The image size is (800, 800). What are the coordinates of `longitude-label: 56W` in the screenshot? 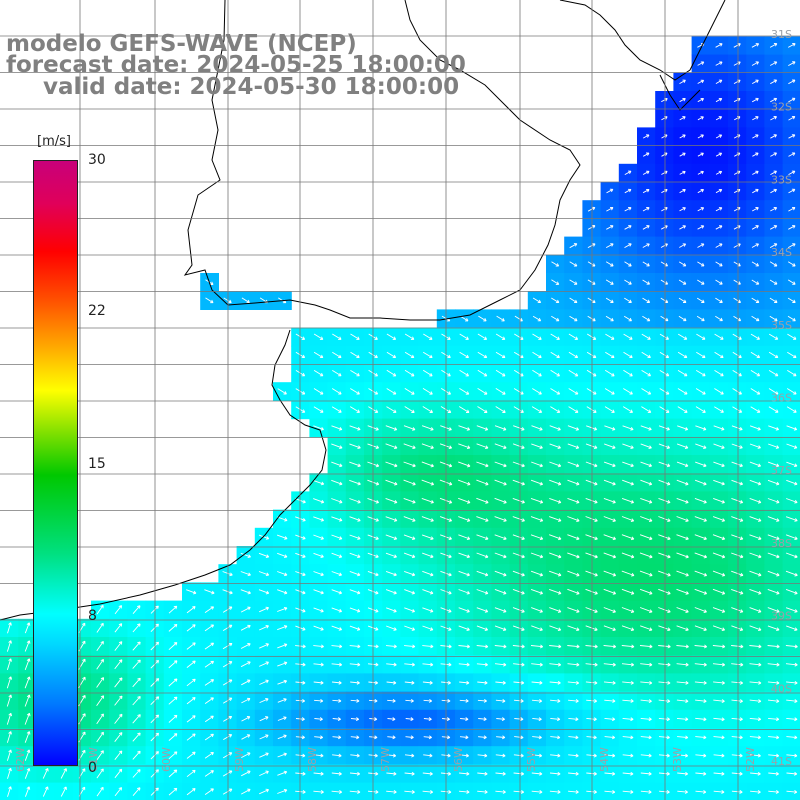 It's located at (458, 759).